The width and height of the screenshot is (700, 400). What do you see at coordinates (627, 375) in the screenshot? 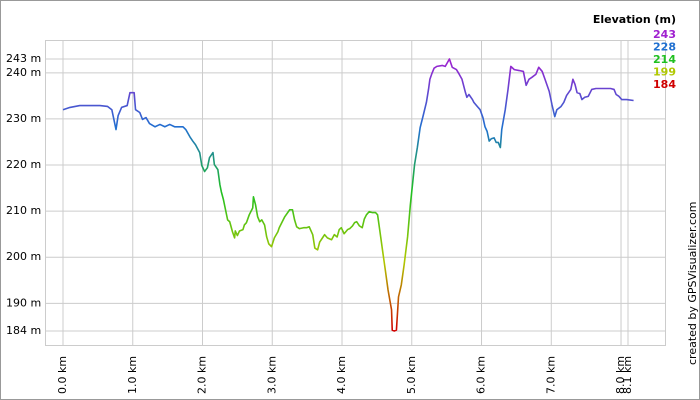
I see `x-tick-label: 8.1 km` at bounding box center [627, 375].